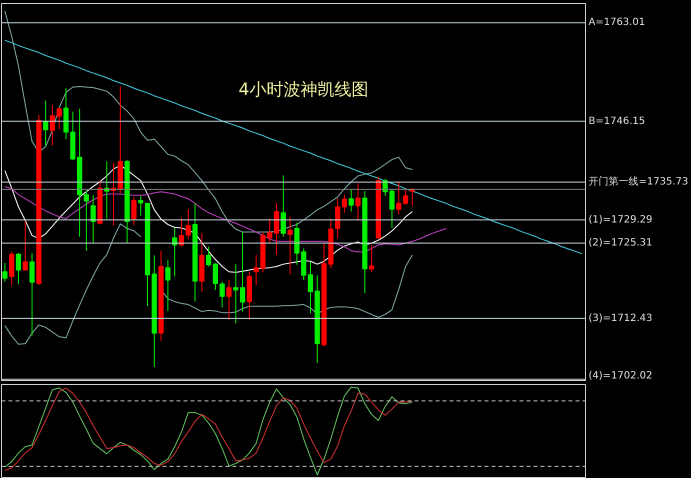  I want to click on y-tick-label: (2)=1725.31, so click(620, 243).